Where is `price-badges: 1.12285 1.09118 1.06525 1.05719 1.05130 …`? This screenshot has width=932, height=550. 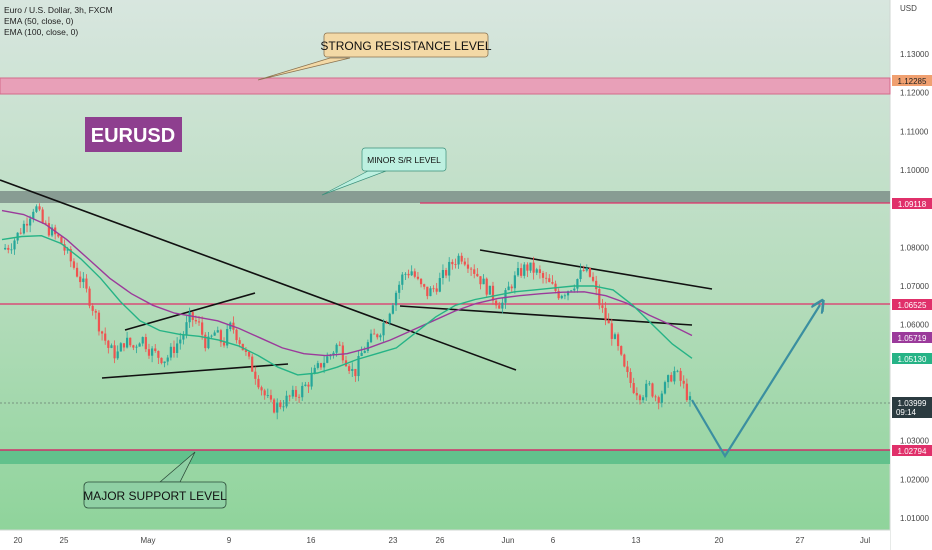
price-badges: 1.12285 1.09118 1.06525 1.05719 1.05130 … is located at coordinates (912, 265).